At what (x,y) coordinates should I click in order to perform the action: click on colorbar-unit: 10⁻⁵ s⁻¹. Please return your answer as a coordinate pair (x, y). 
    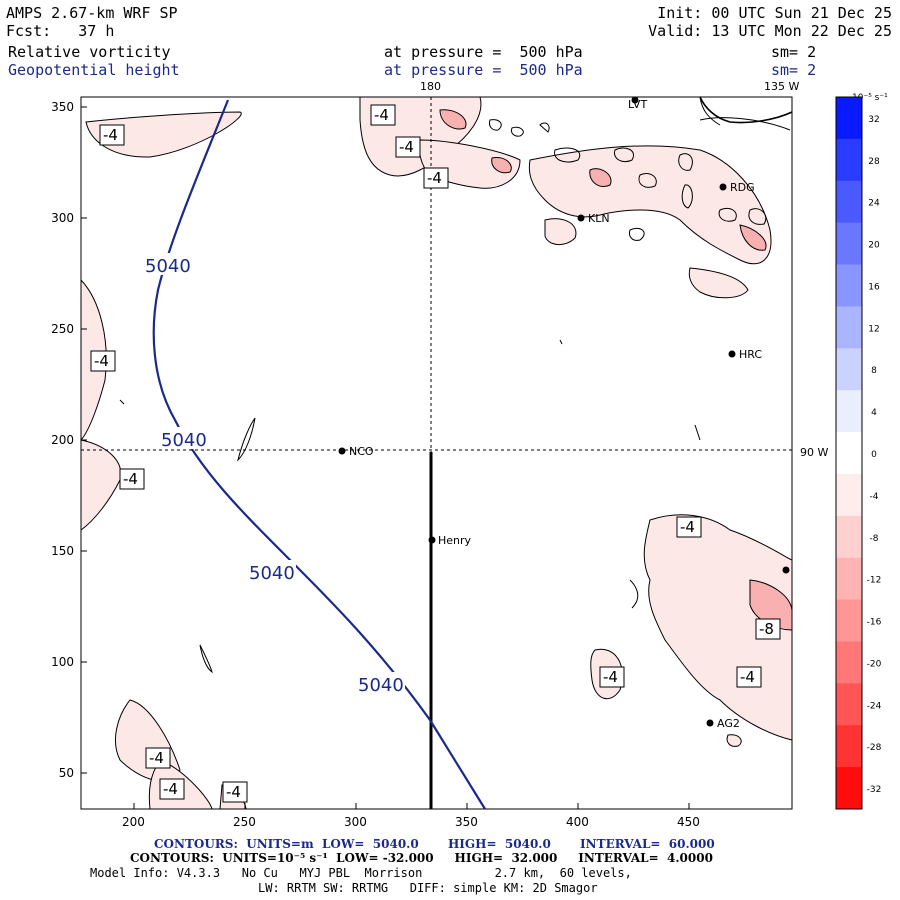
    Looking at the image, I should click on (870, 98).